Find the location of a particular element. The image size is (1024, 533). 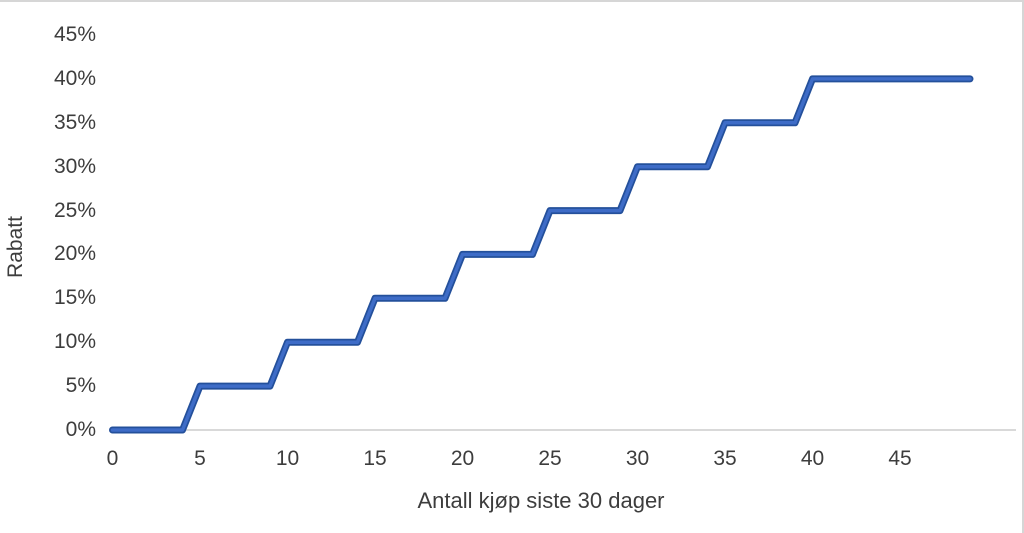

y-tick-label: 40% is located at coordinates (74, 78).